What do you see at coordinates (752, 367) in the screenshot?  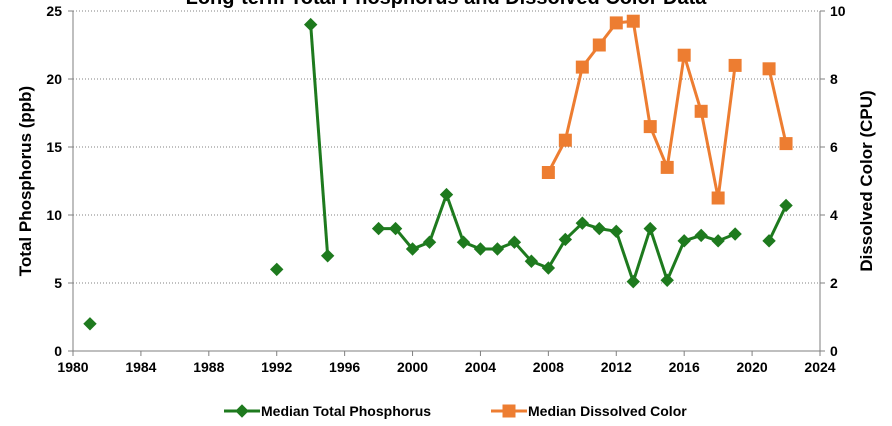 I see `x-tick-label-2020: 2020` at bounding box center [752, 367].